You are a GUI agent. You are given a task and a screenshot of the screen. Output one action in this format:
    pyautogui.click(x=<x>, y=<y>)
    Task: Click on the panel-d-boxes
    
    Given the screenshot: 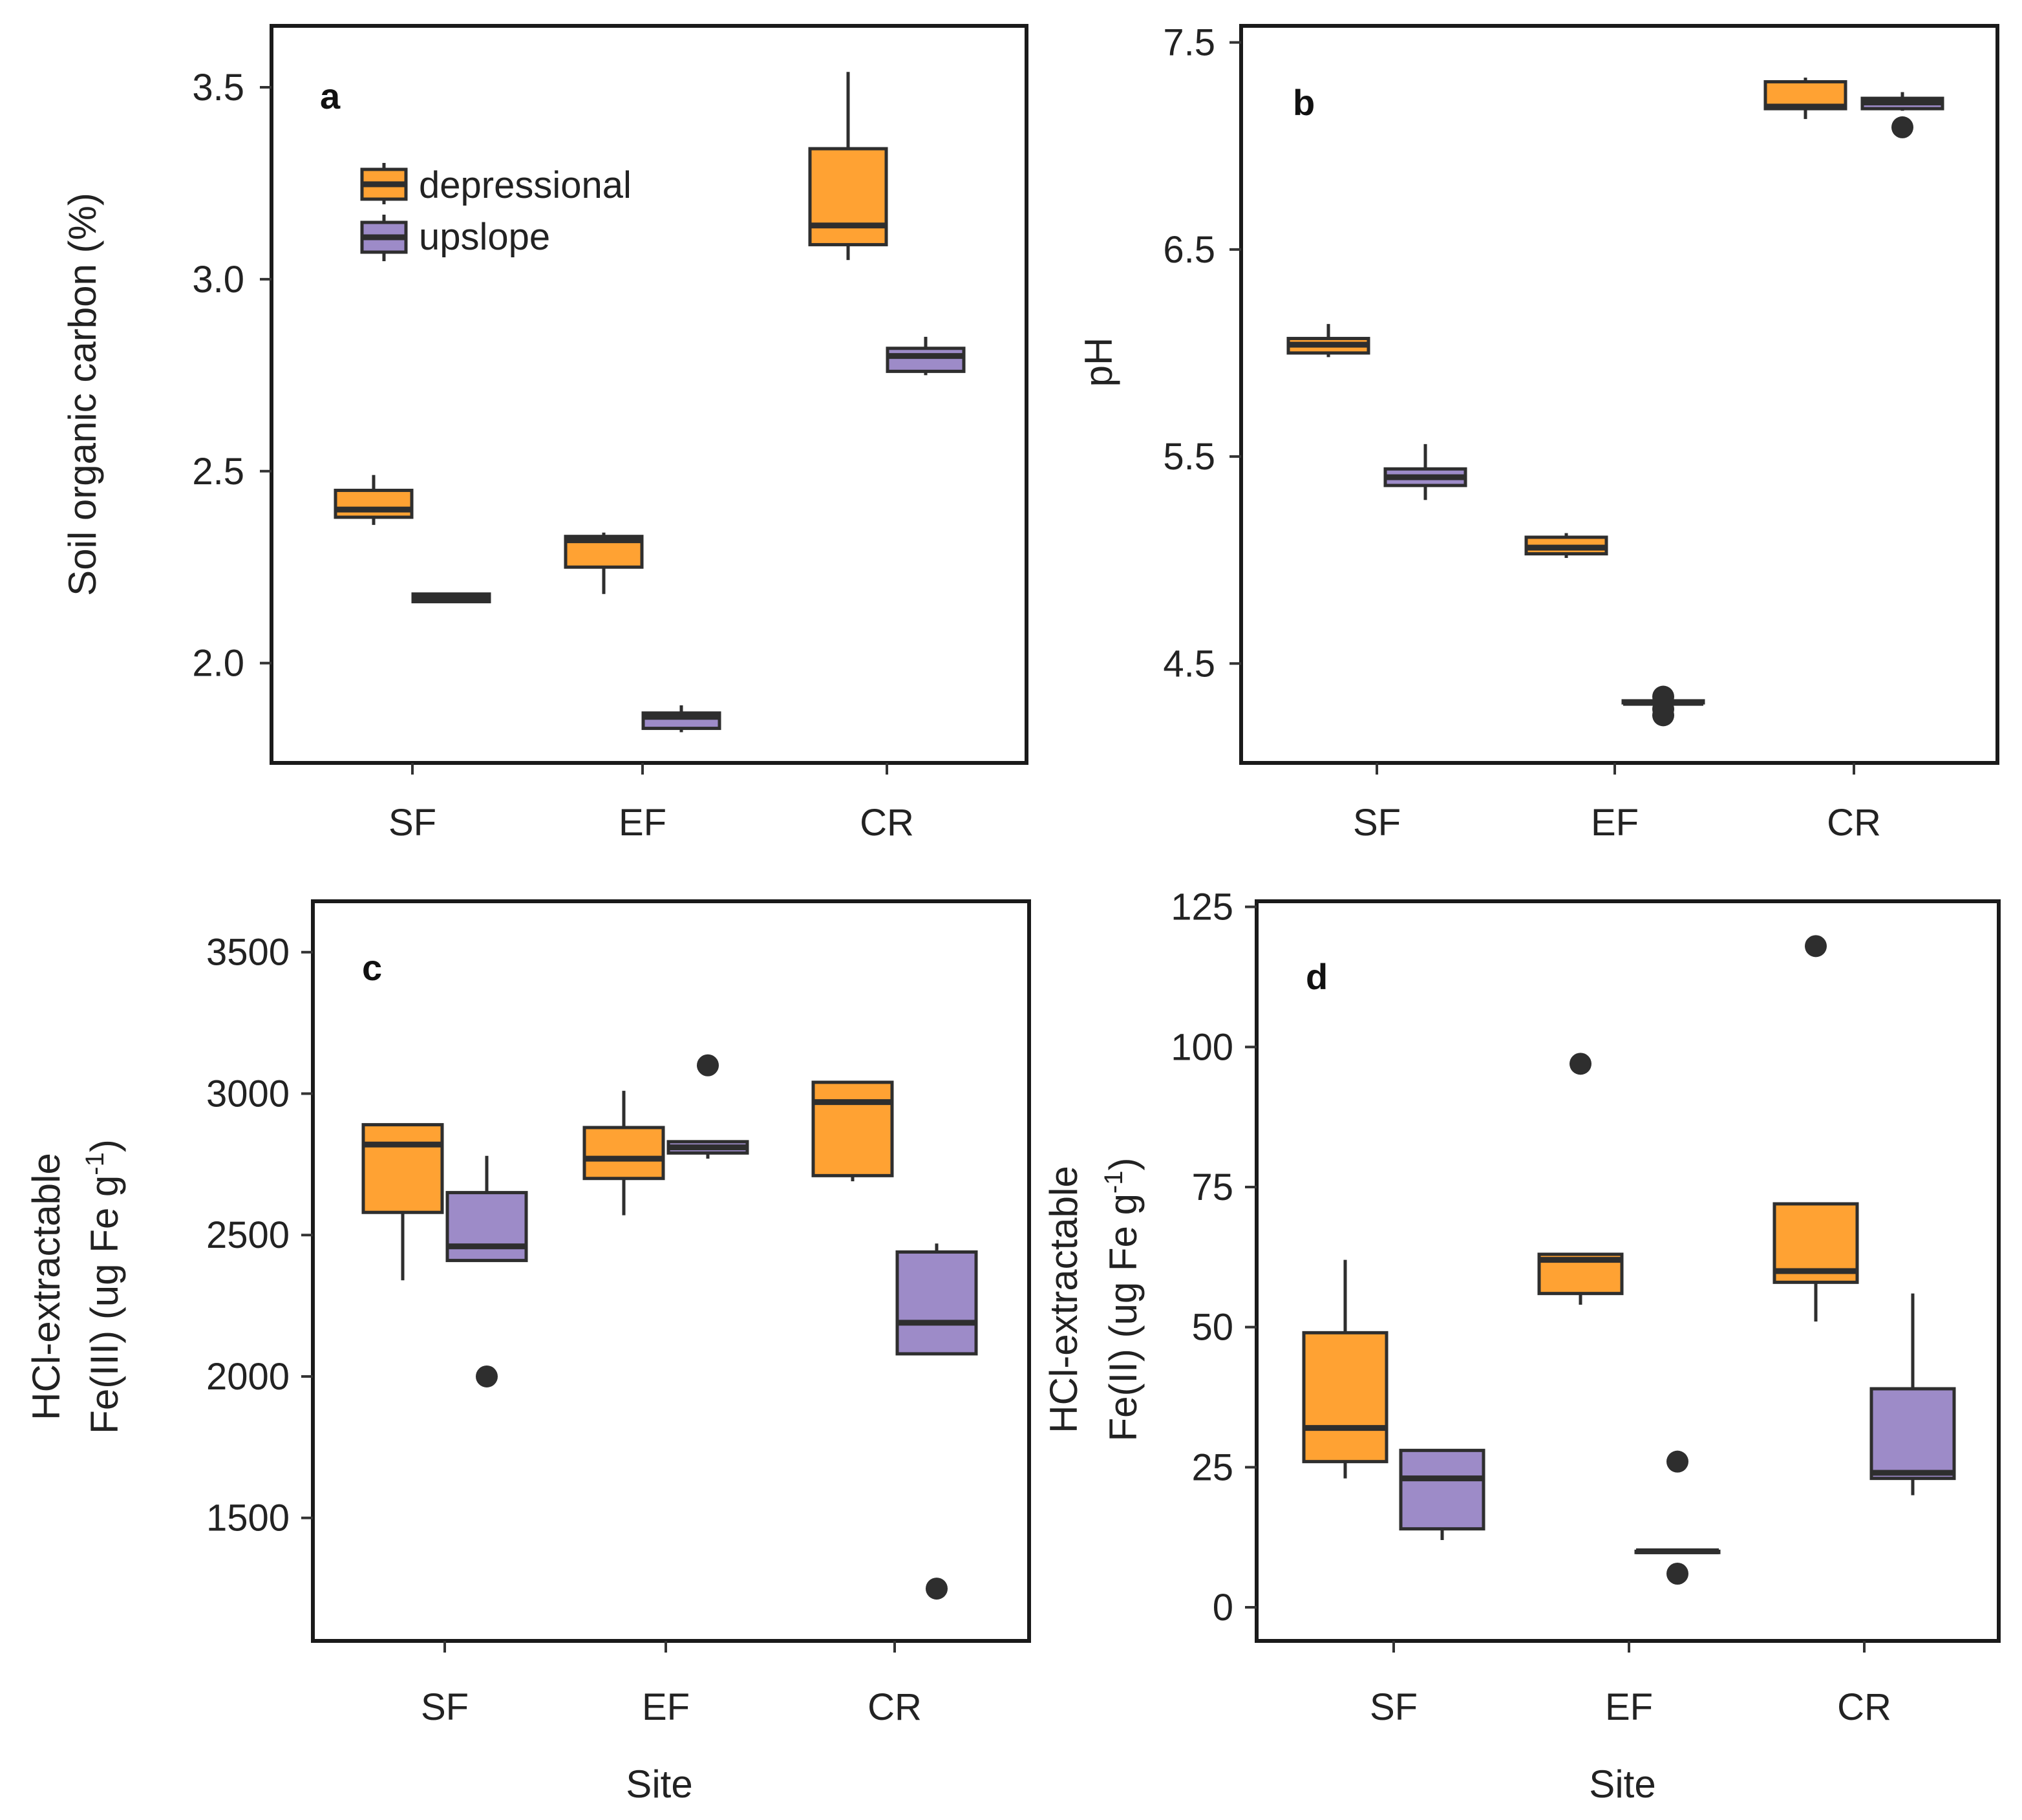 What is the action you would take?
    pyautogui.click(x=1629, y=1260)
    